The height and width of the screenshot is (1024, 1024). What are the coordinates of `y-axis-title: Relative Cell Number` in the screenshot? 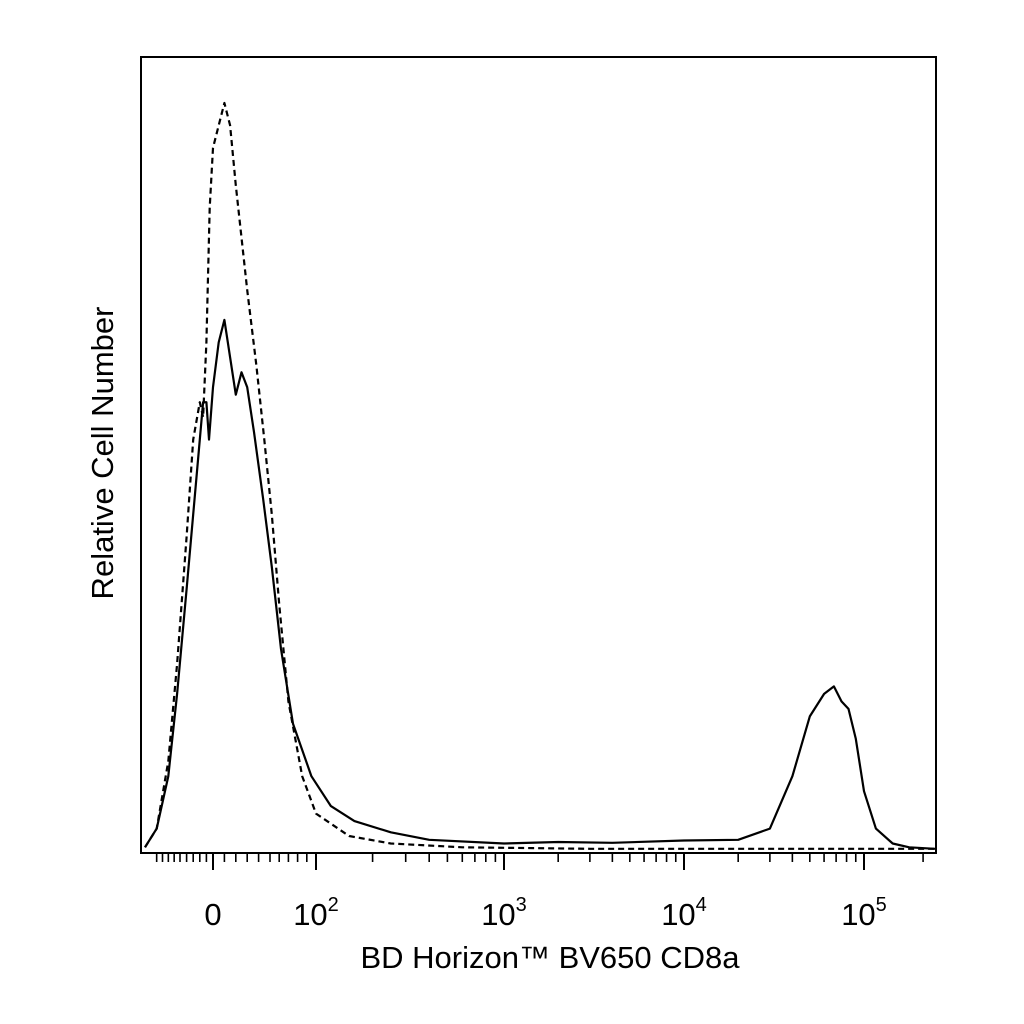 It's located at (102, 453).